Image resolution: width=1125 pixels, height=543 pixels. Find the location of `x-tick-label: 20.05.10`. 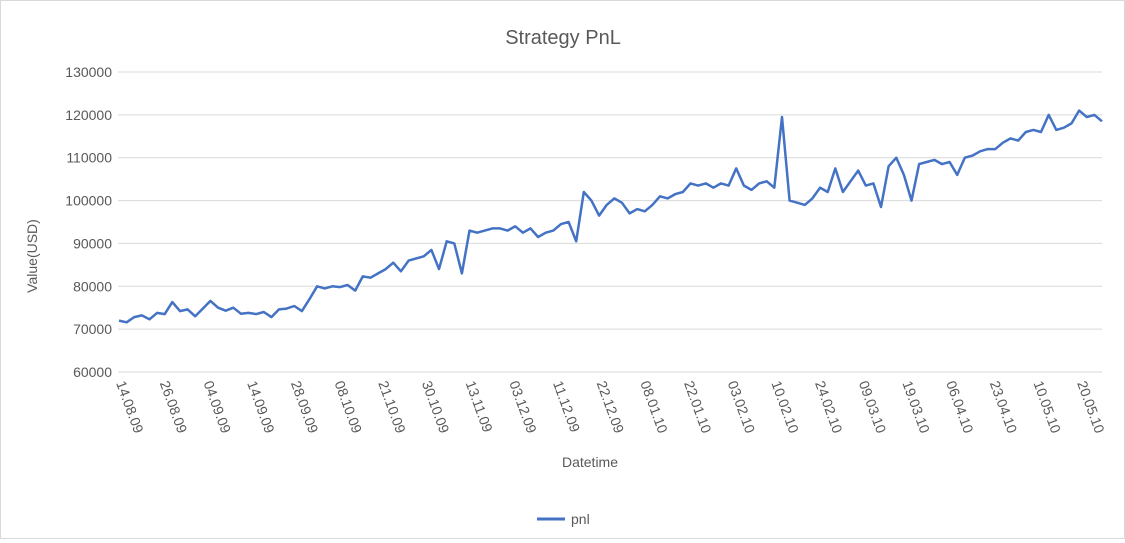

x-tick-label: 20.05.10 is located at coordinates (1091, 407).